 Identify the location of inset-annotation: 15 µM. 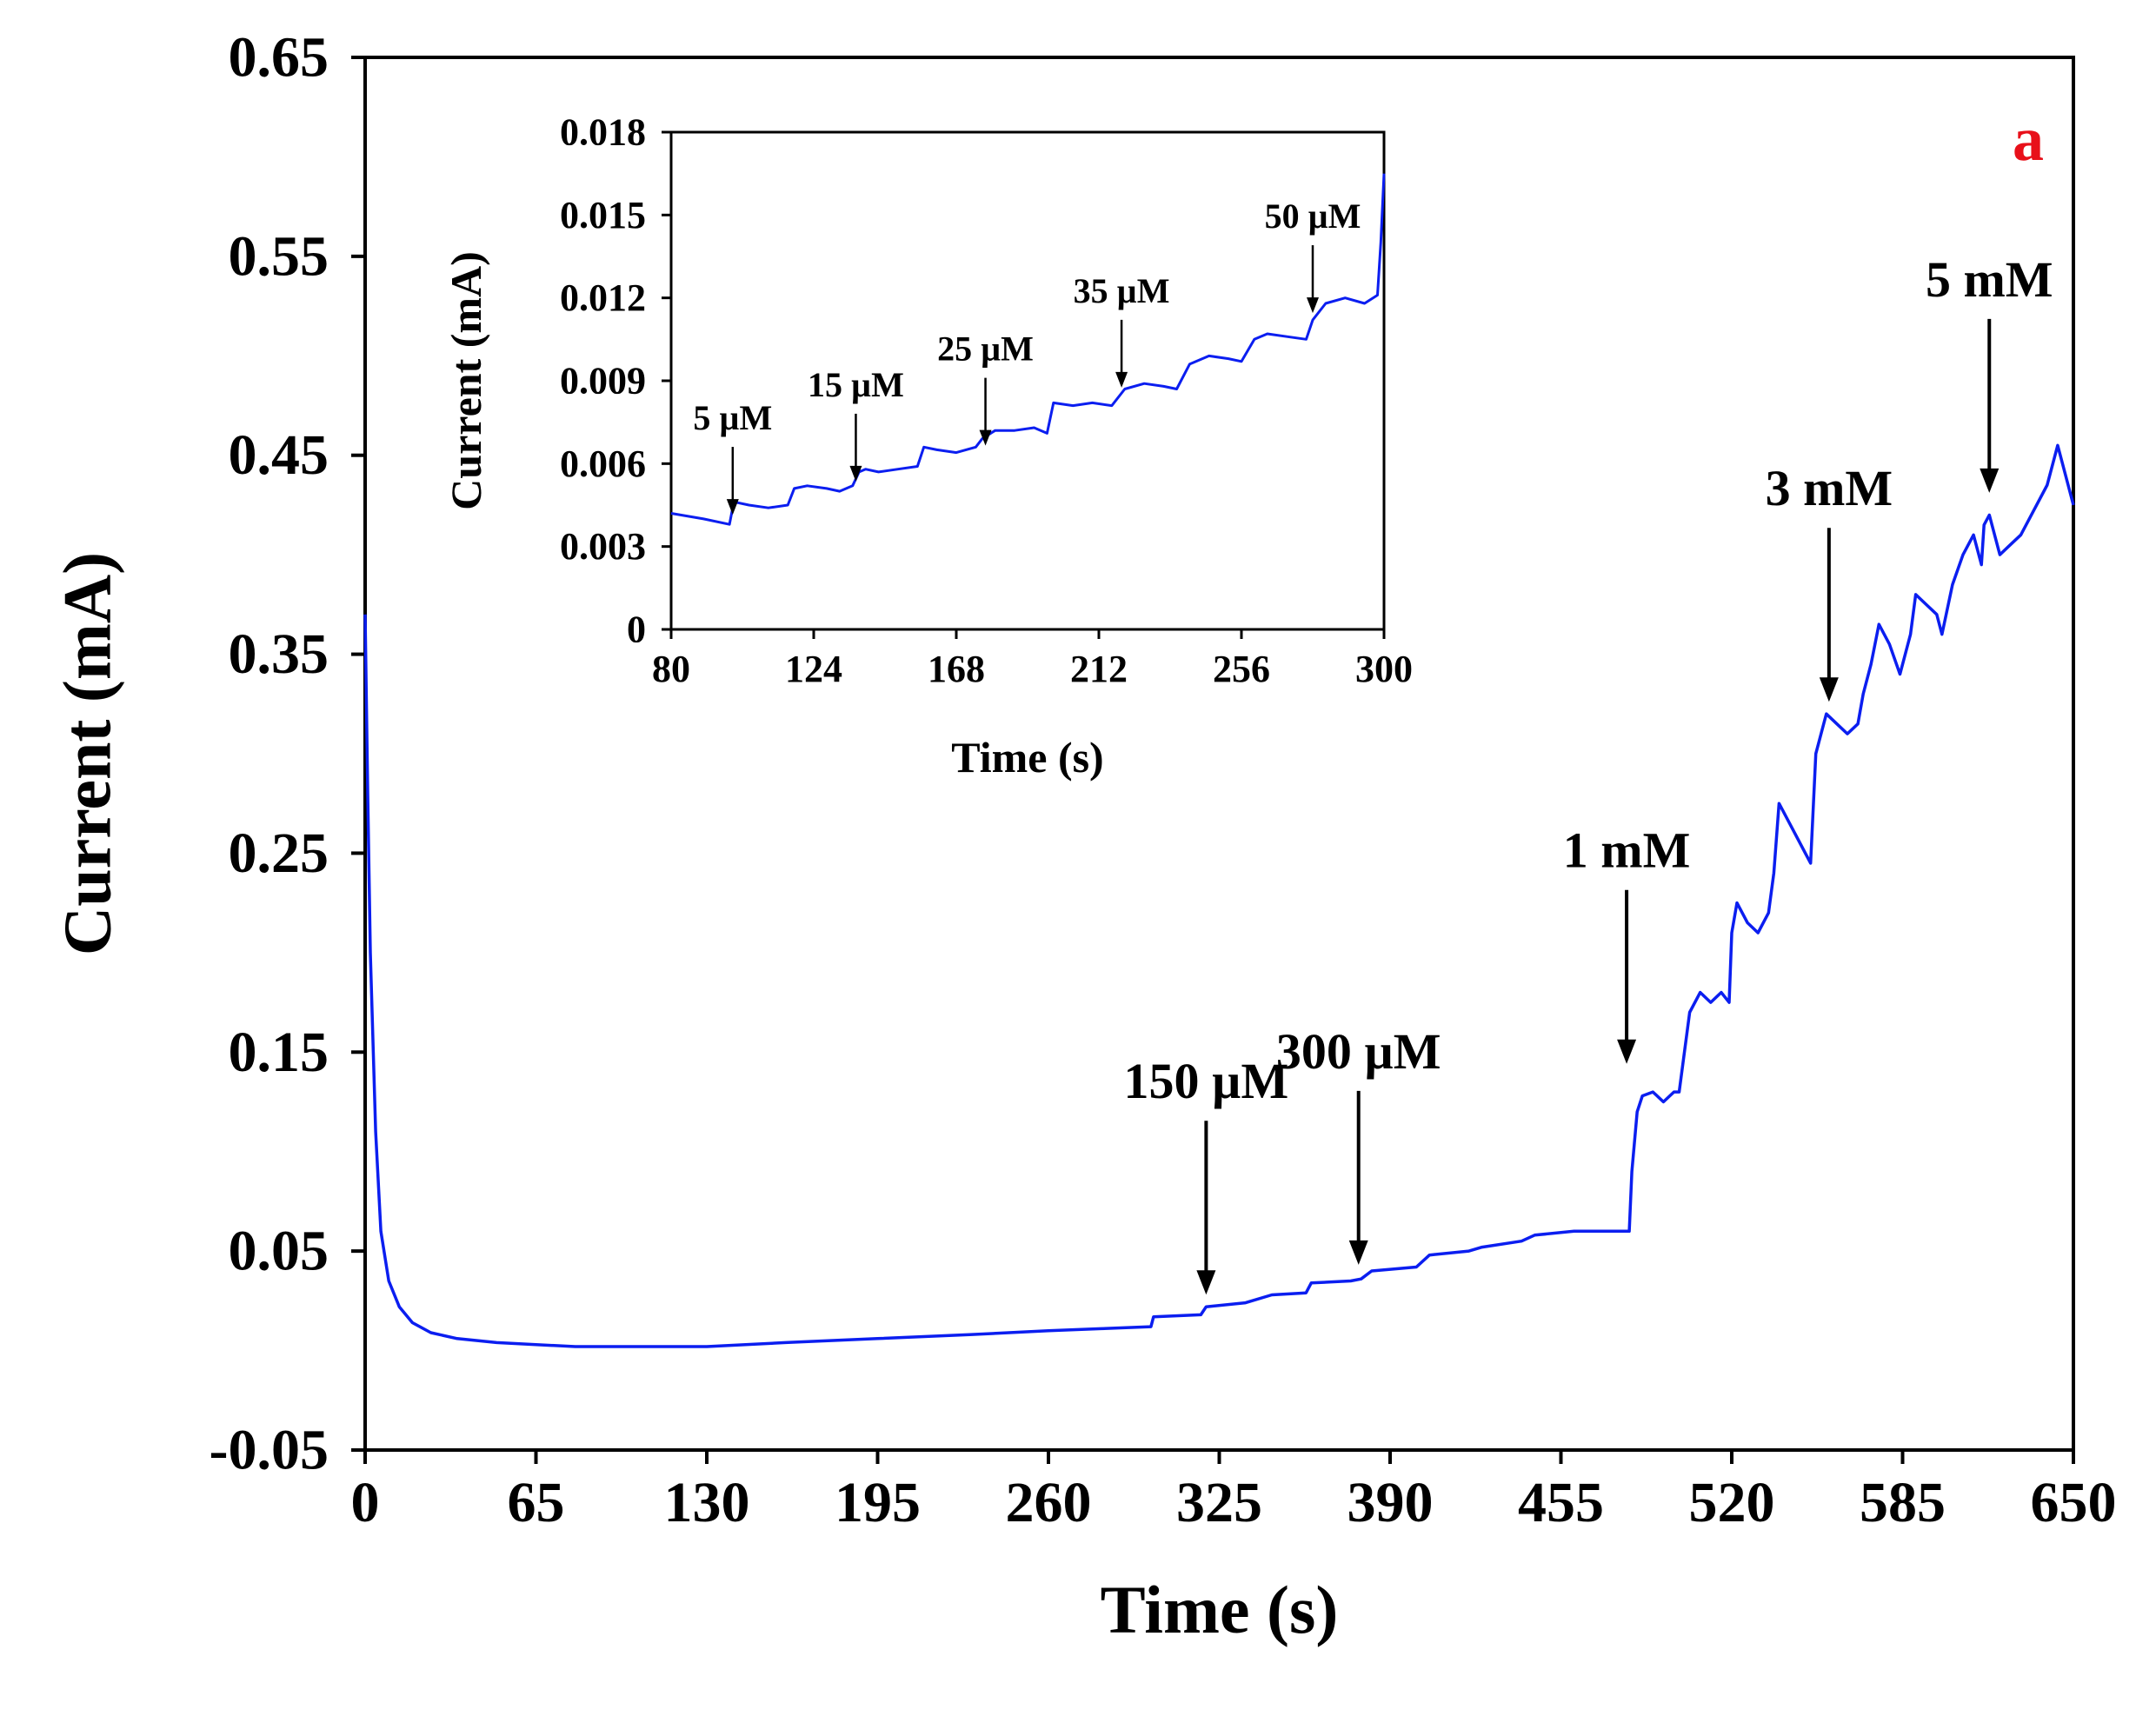
(856, 423).